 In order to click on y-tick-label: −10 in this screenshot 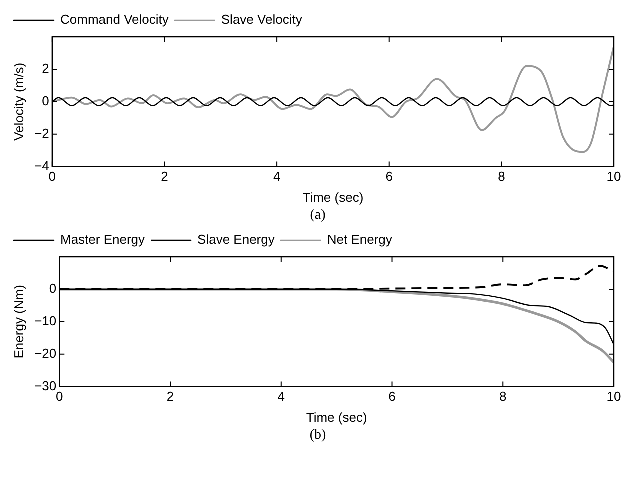, I will do `click(45, 320)`.